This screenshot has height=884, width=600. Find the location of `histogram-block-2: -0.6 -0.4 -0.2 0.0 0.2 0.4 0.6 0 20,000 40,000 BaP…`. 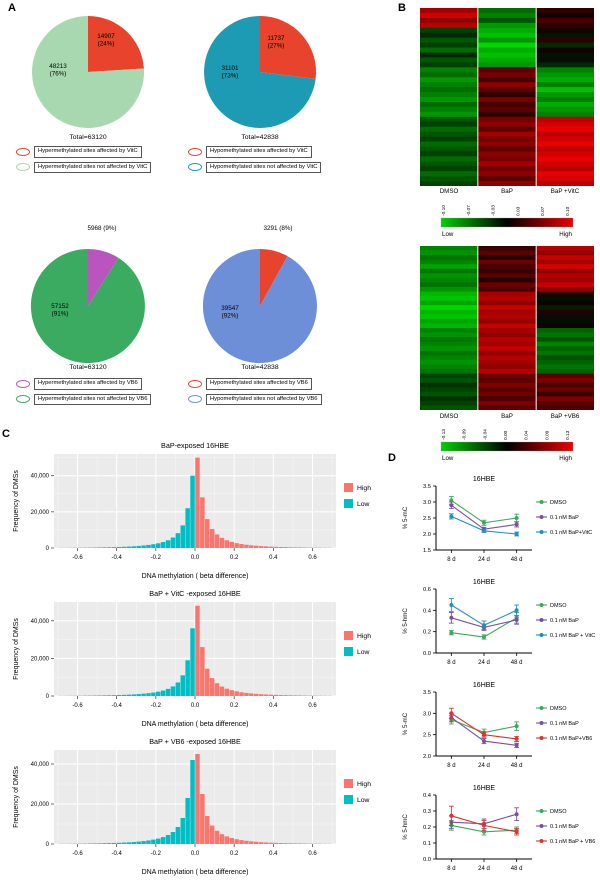

histogram-block-2: -0.6 -0.4 -0.2 0.0 0.2 0.4 0.6 0 20,000 40,000 BaP… is located at coordinates (200, 809).